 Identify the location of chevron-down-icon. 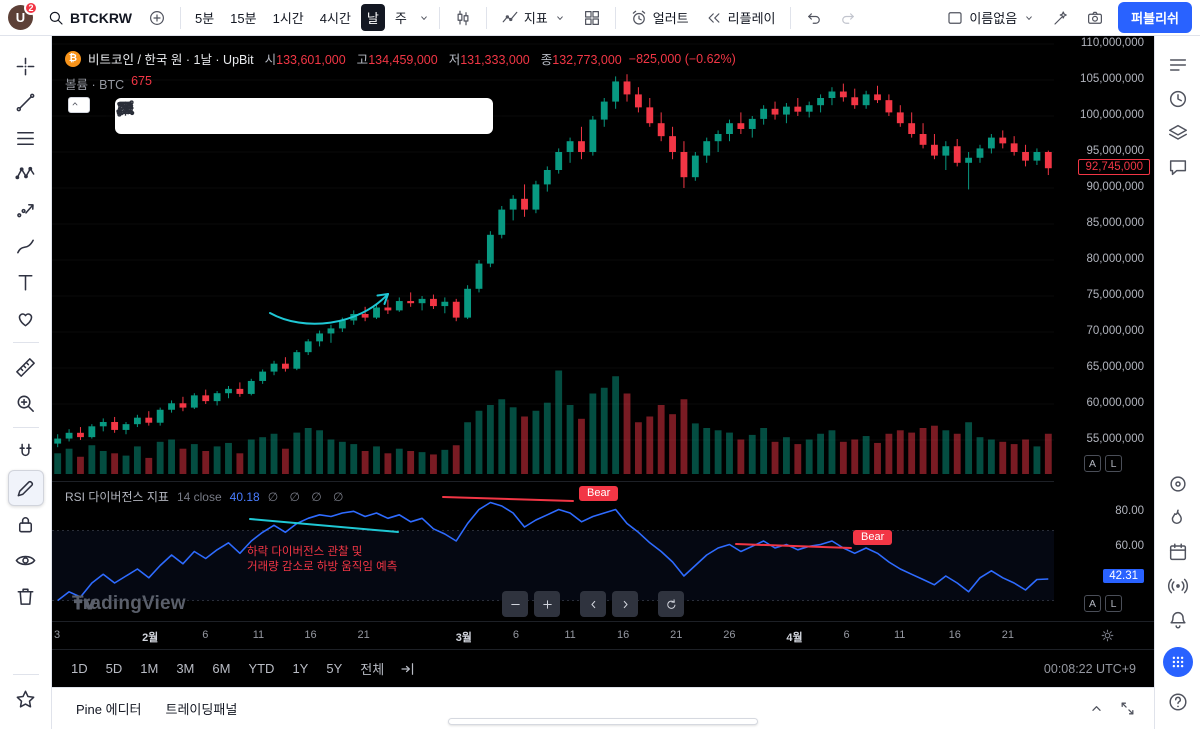
(424, 18).